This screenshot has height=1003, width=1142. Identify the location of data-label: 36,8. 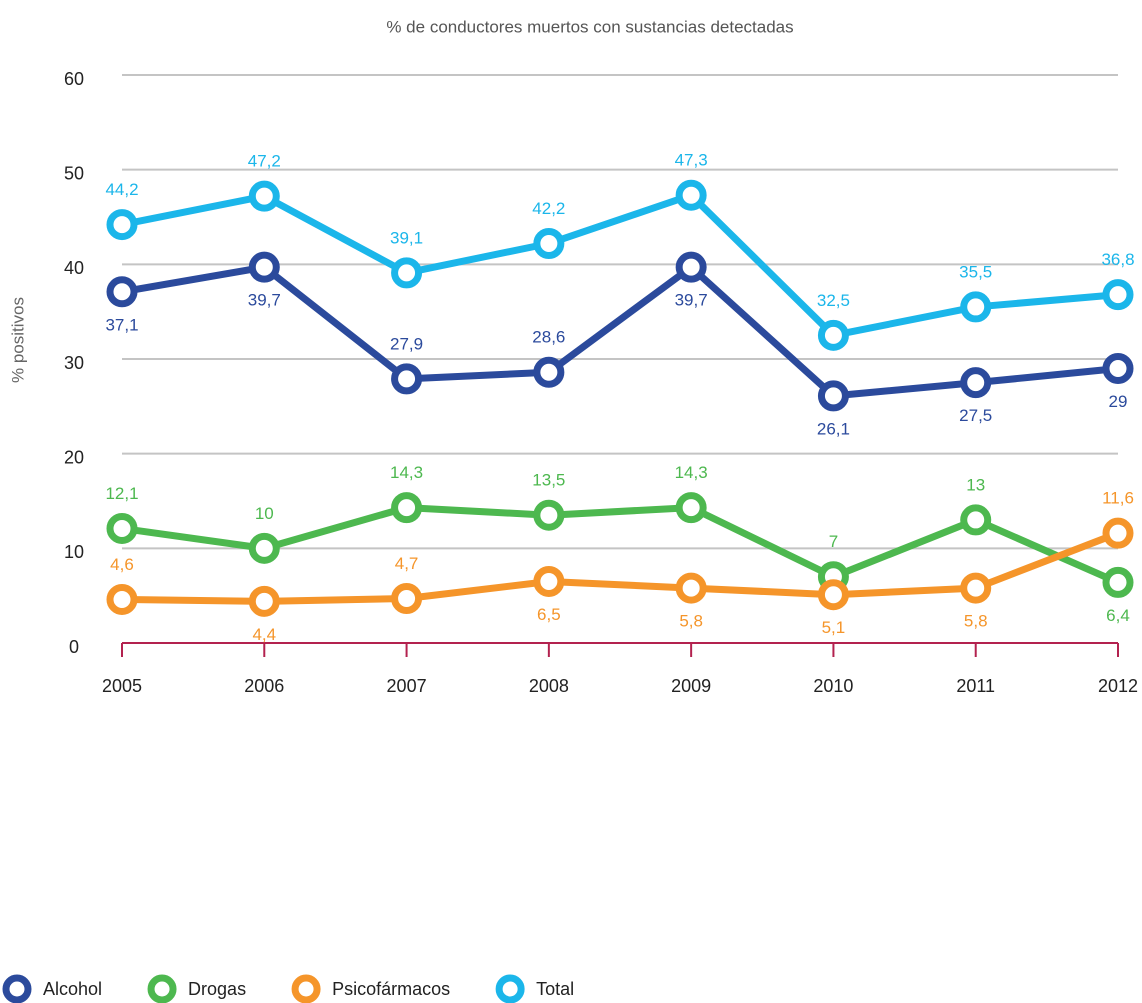
(1117, 259).